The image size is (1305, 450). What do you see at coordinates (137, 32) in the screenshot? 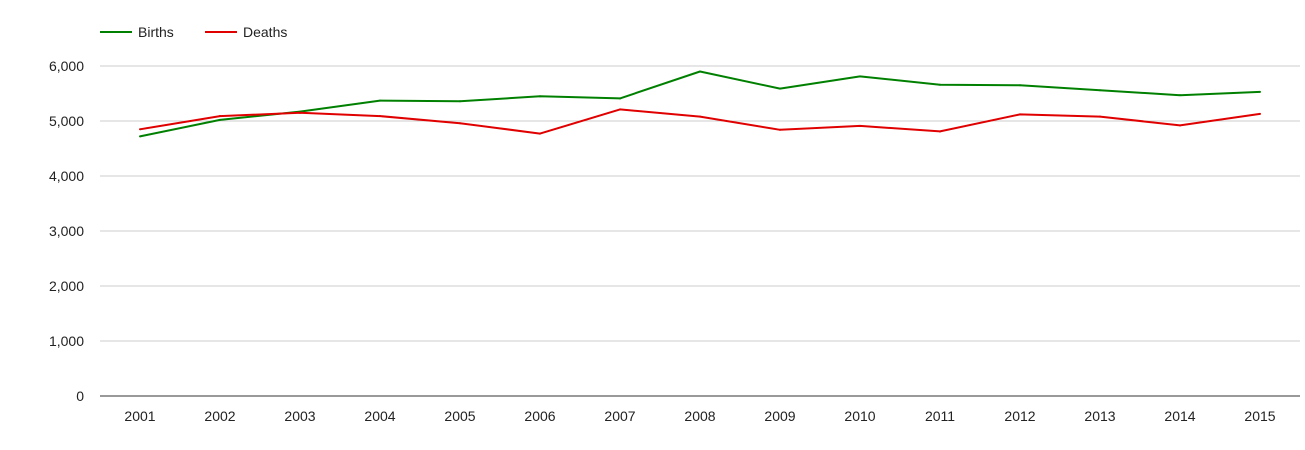
I see `legend-item-births: Births` at bounding box center [137, 32].